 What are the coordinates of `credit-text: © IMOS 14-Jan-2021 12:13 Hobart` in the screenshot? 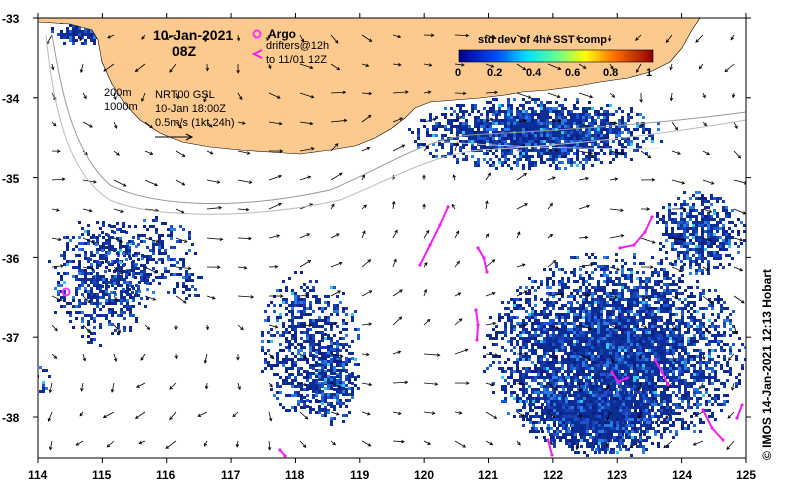 It's located at (767, 364).